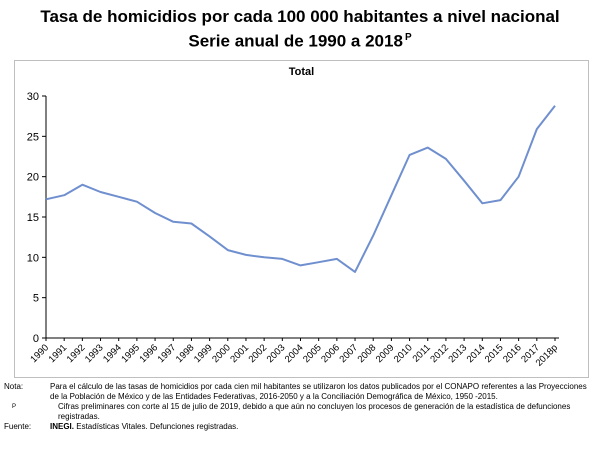 Image resolution: width=600 pixels, height=456 pixels. I want to click on source-label: Fuente:, so click(18, 426).